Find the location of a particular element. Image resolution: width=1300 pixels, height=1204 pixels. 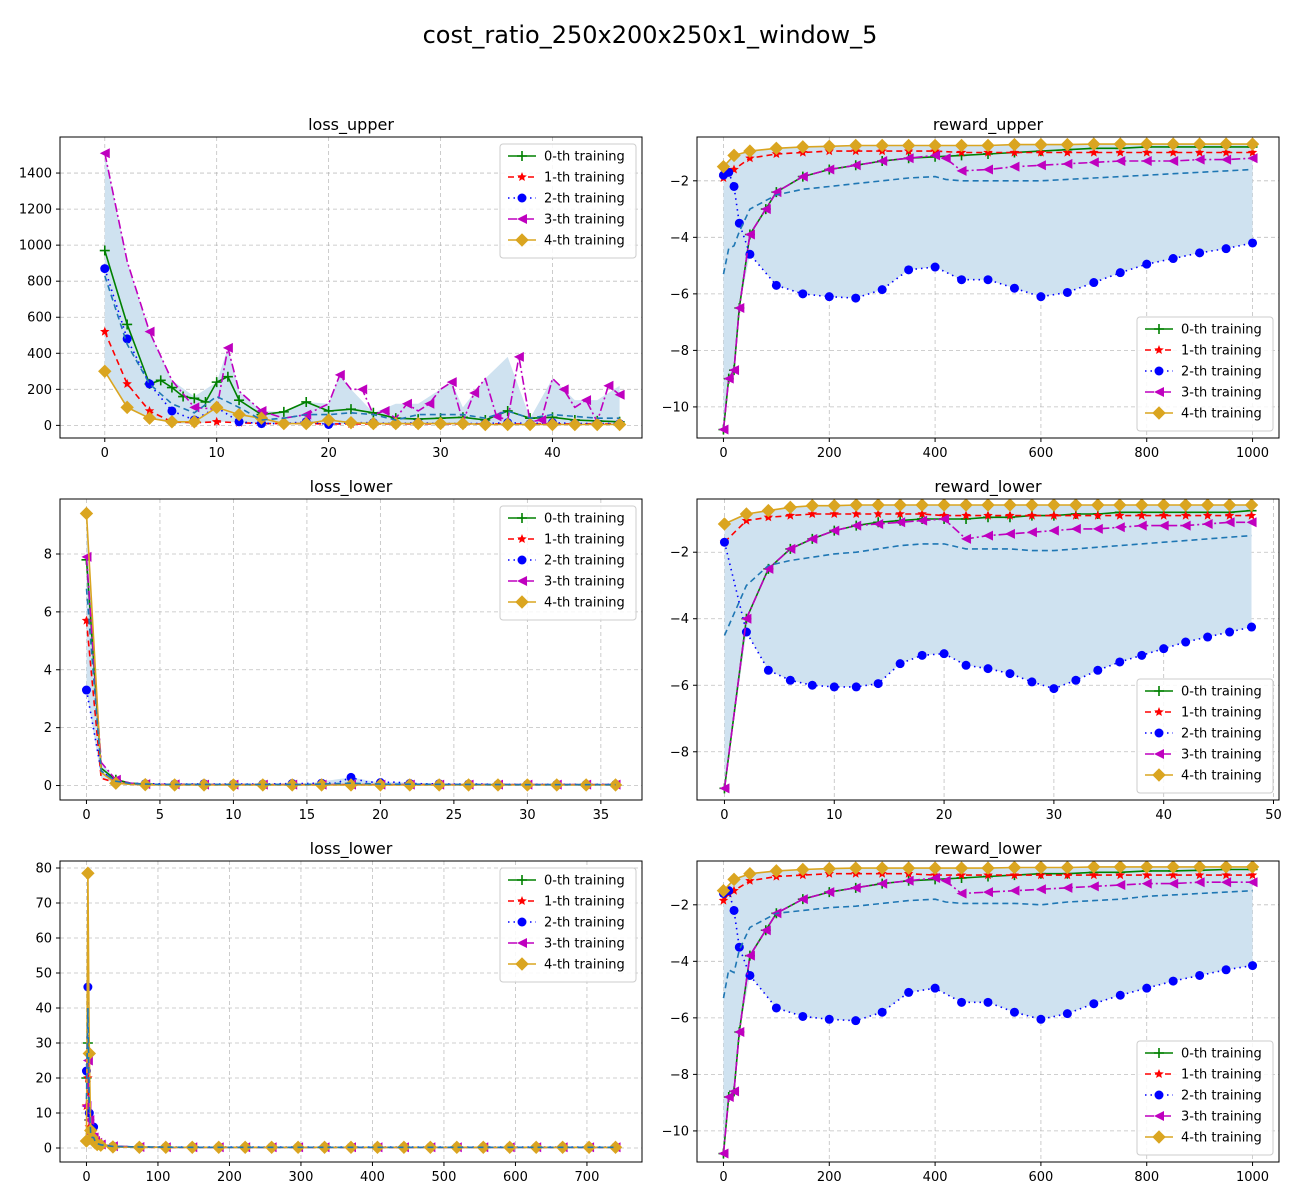

mean-line is located at coordinates (362, 348).